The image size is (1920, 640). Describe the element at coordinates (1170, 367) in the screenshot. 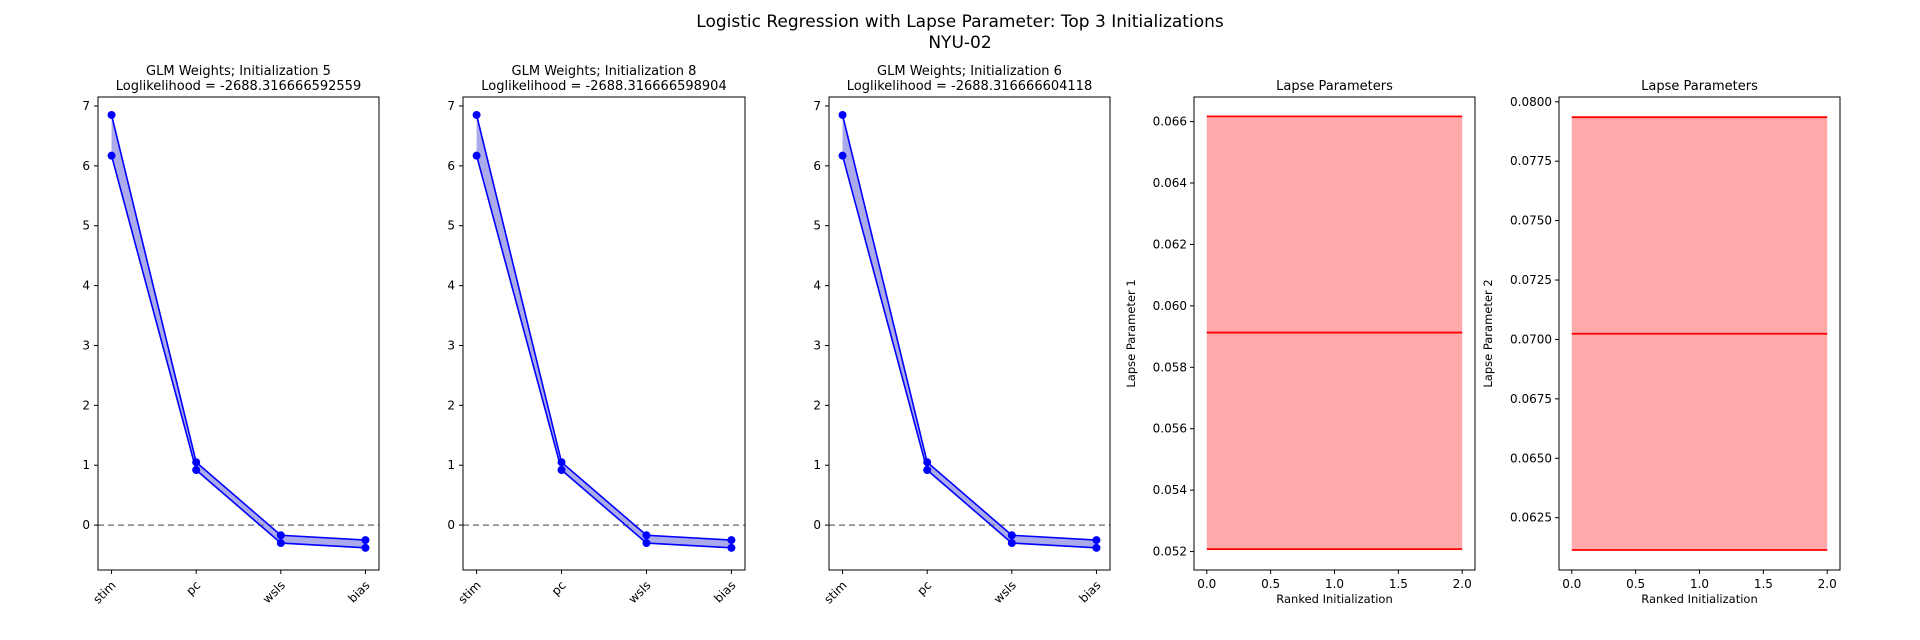

I see `y-tick-label: 0.058` at that location.